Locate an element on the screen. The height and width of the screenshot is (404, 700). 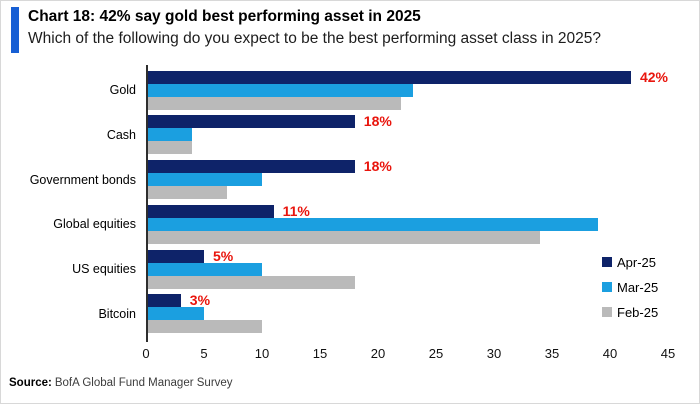
legend-item-apr-25: Apr-25 is located at coordinates (630, 262).